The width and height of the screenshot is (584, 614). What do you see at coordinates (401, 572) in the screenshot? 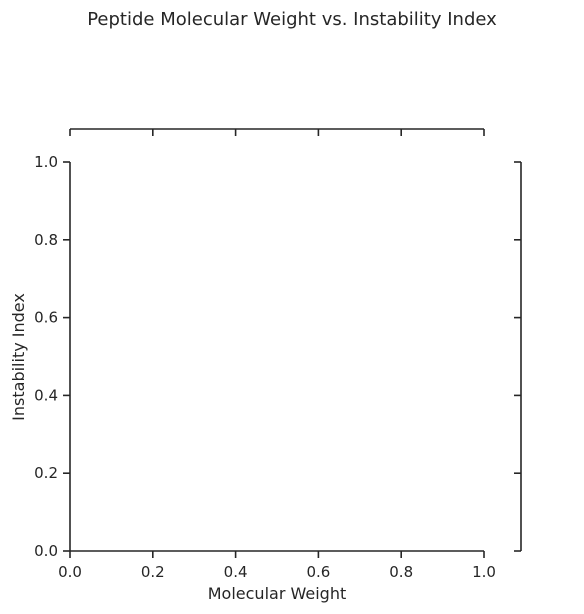
I see `x-tick-label: 0.8` at bounding box center [401, 572].